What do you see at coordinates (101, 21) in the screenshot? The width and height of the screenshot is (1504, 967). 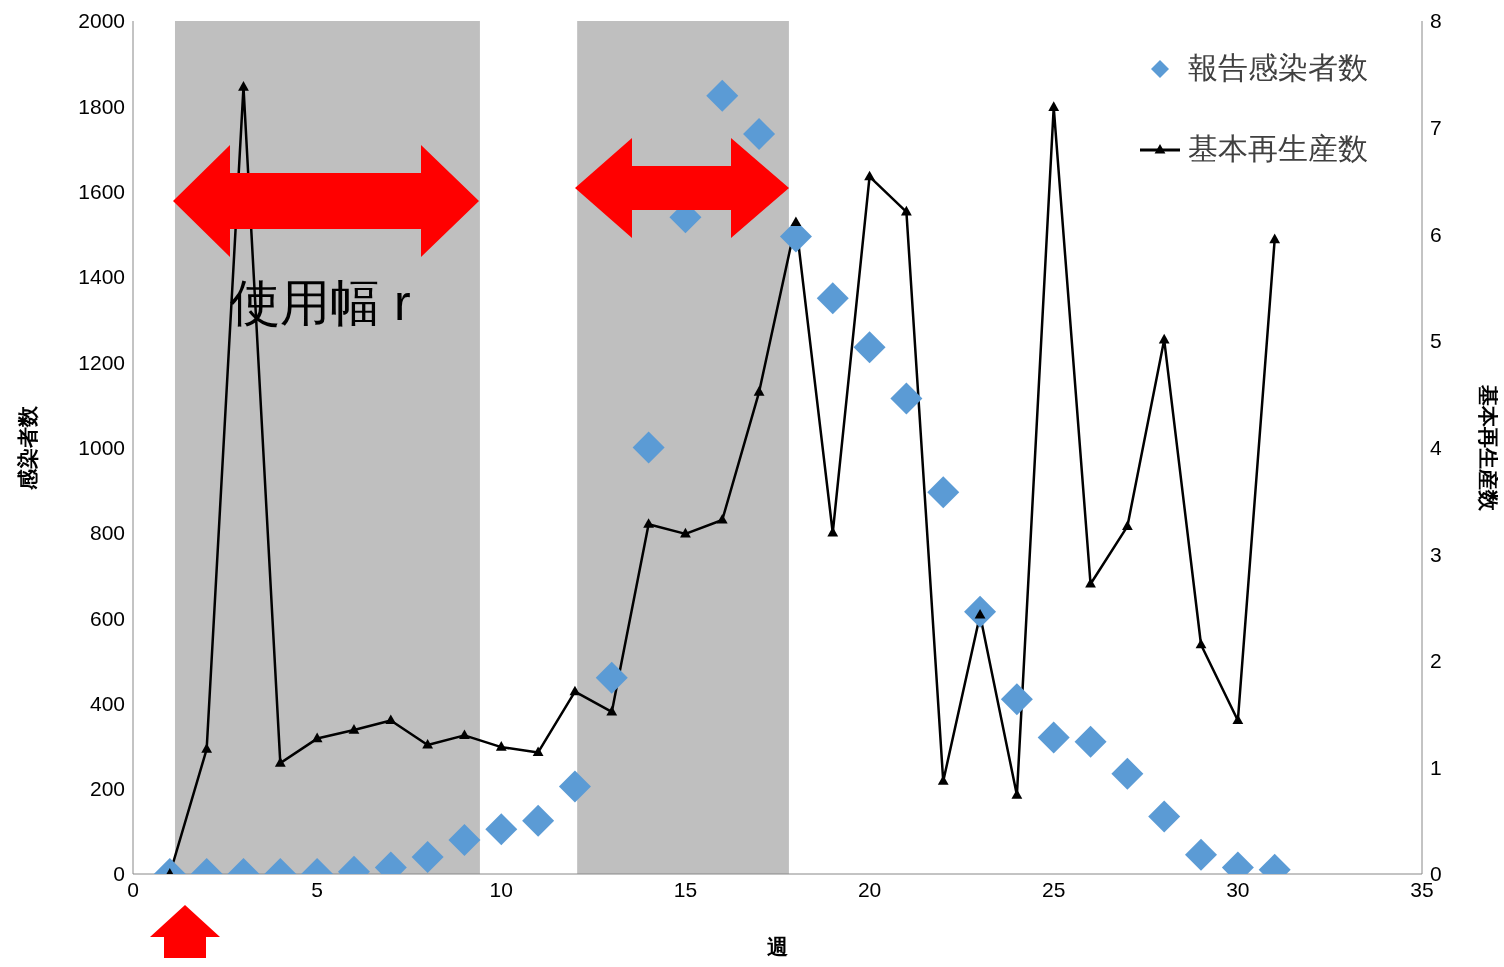 I see `y-tick-label: 2000` at bounding box center [101, 21].